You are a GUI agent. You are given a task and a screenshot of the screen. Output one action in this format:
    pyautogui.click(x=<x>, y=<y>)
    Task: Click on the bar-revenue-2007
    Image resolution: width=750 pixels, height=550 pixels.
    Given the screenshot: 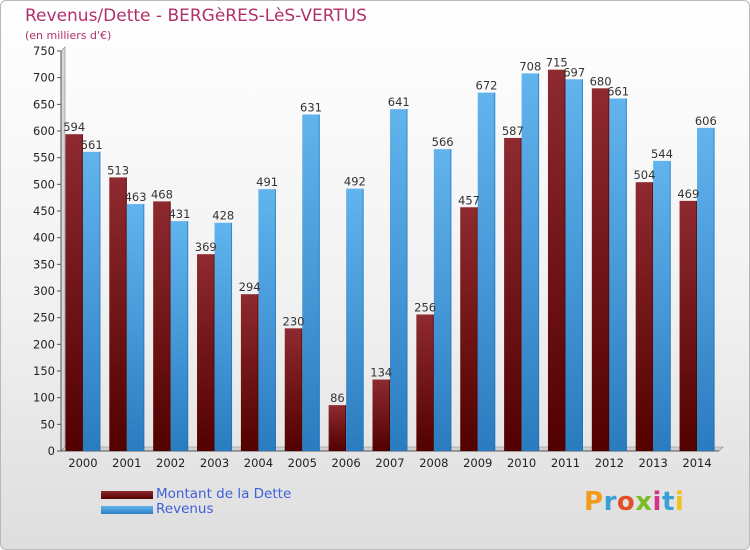 What is the action you would take?
    pyautogui.click(x=399, y=280)
    